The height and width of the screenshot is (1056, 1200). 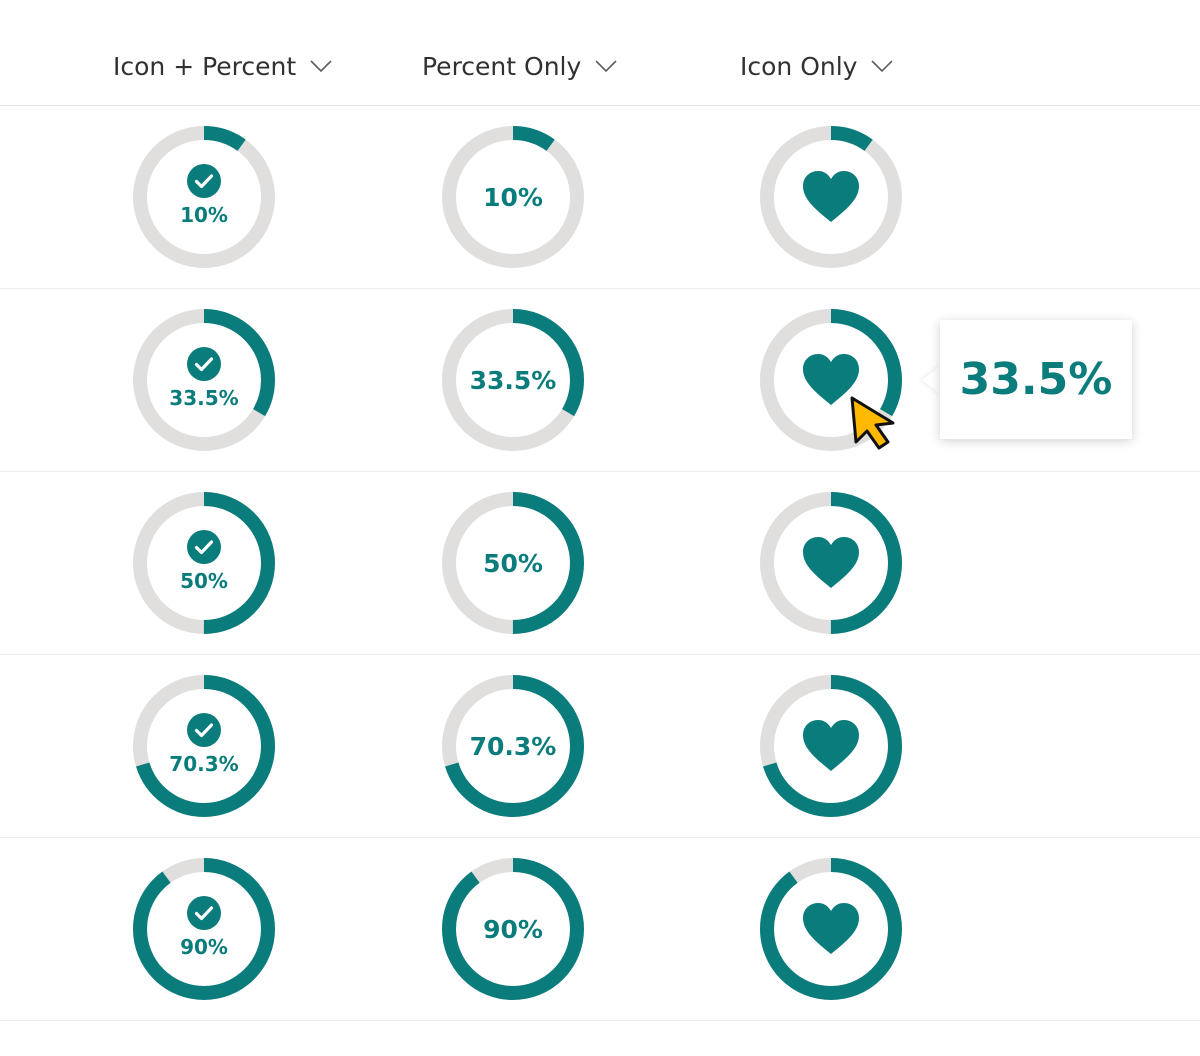 I want to click on progress-ring-percent: 10%, so click(x=513, y=197).